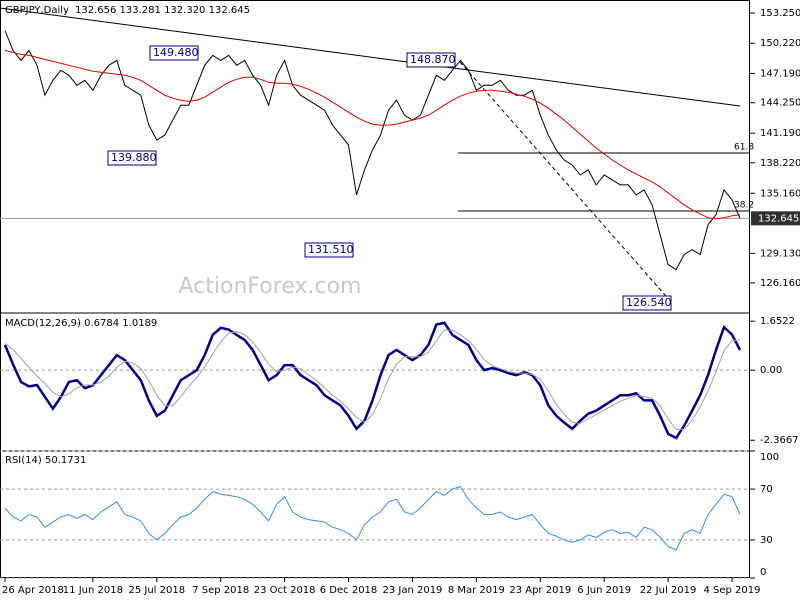 This screenshot has width=800, height=600. I want to click on y-tick-label: 1.6522, so click(777, 321).